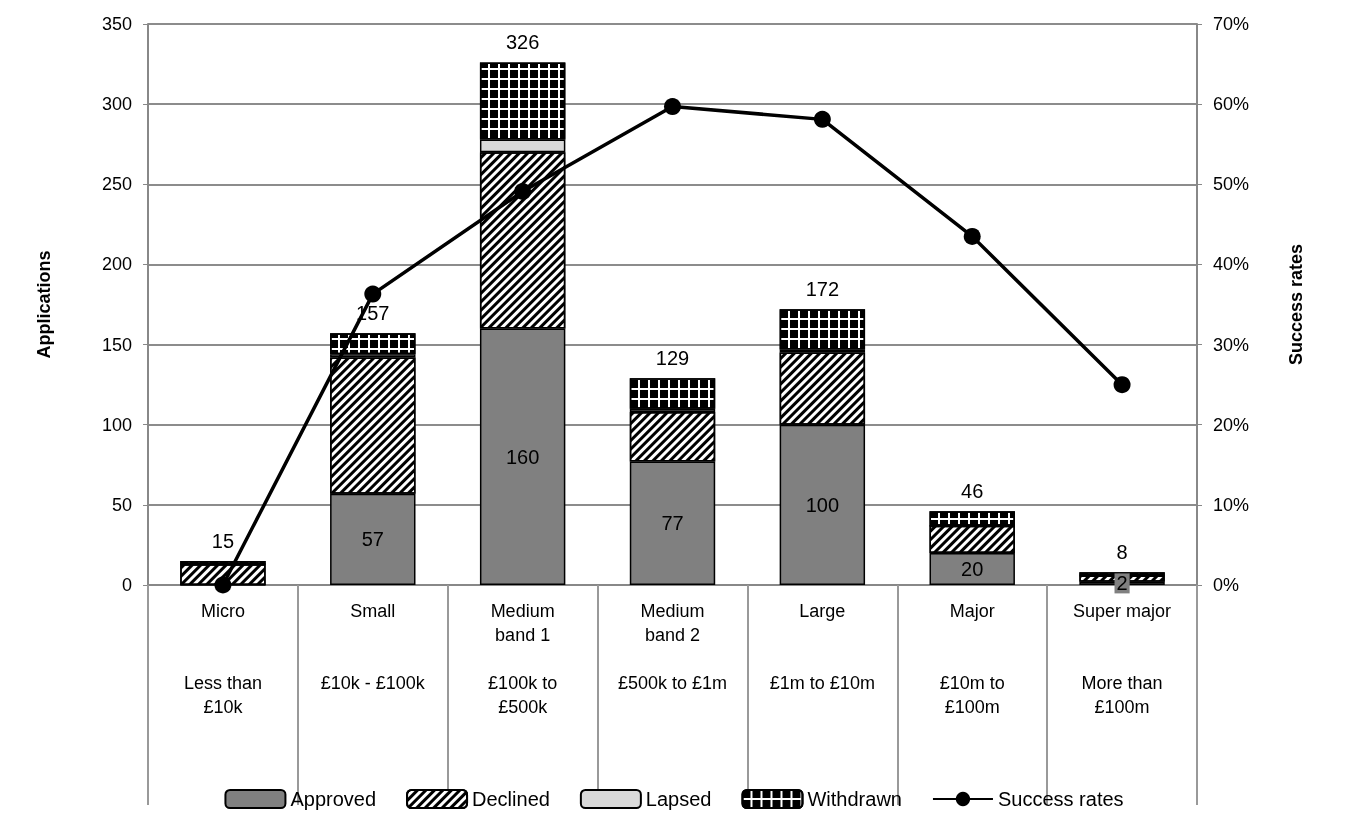  I want to click on y2-tick-label: 70%, so click(1231, 24).